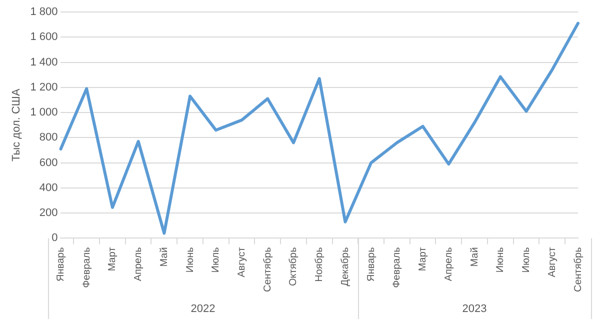 This screenshot has width=600, height=323. I want to click on y-axis-title: Тыс дол. США, so click(16, 125).